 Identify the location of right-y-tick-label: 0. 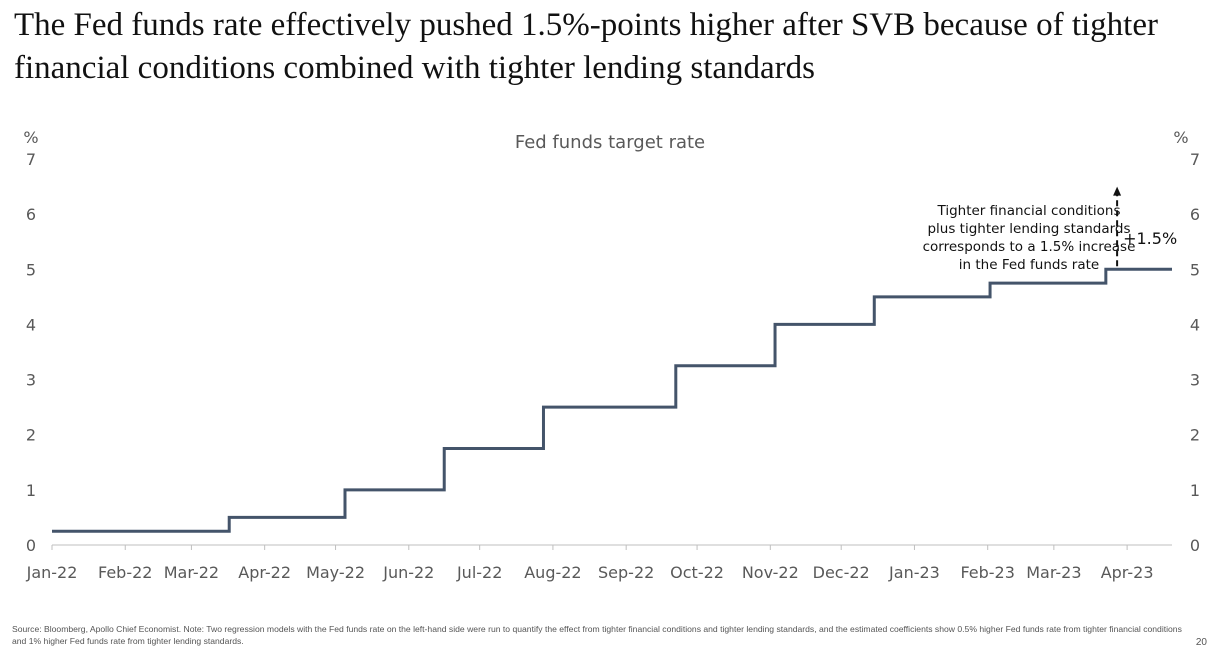
(1195, 545).